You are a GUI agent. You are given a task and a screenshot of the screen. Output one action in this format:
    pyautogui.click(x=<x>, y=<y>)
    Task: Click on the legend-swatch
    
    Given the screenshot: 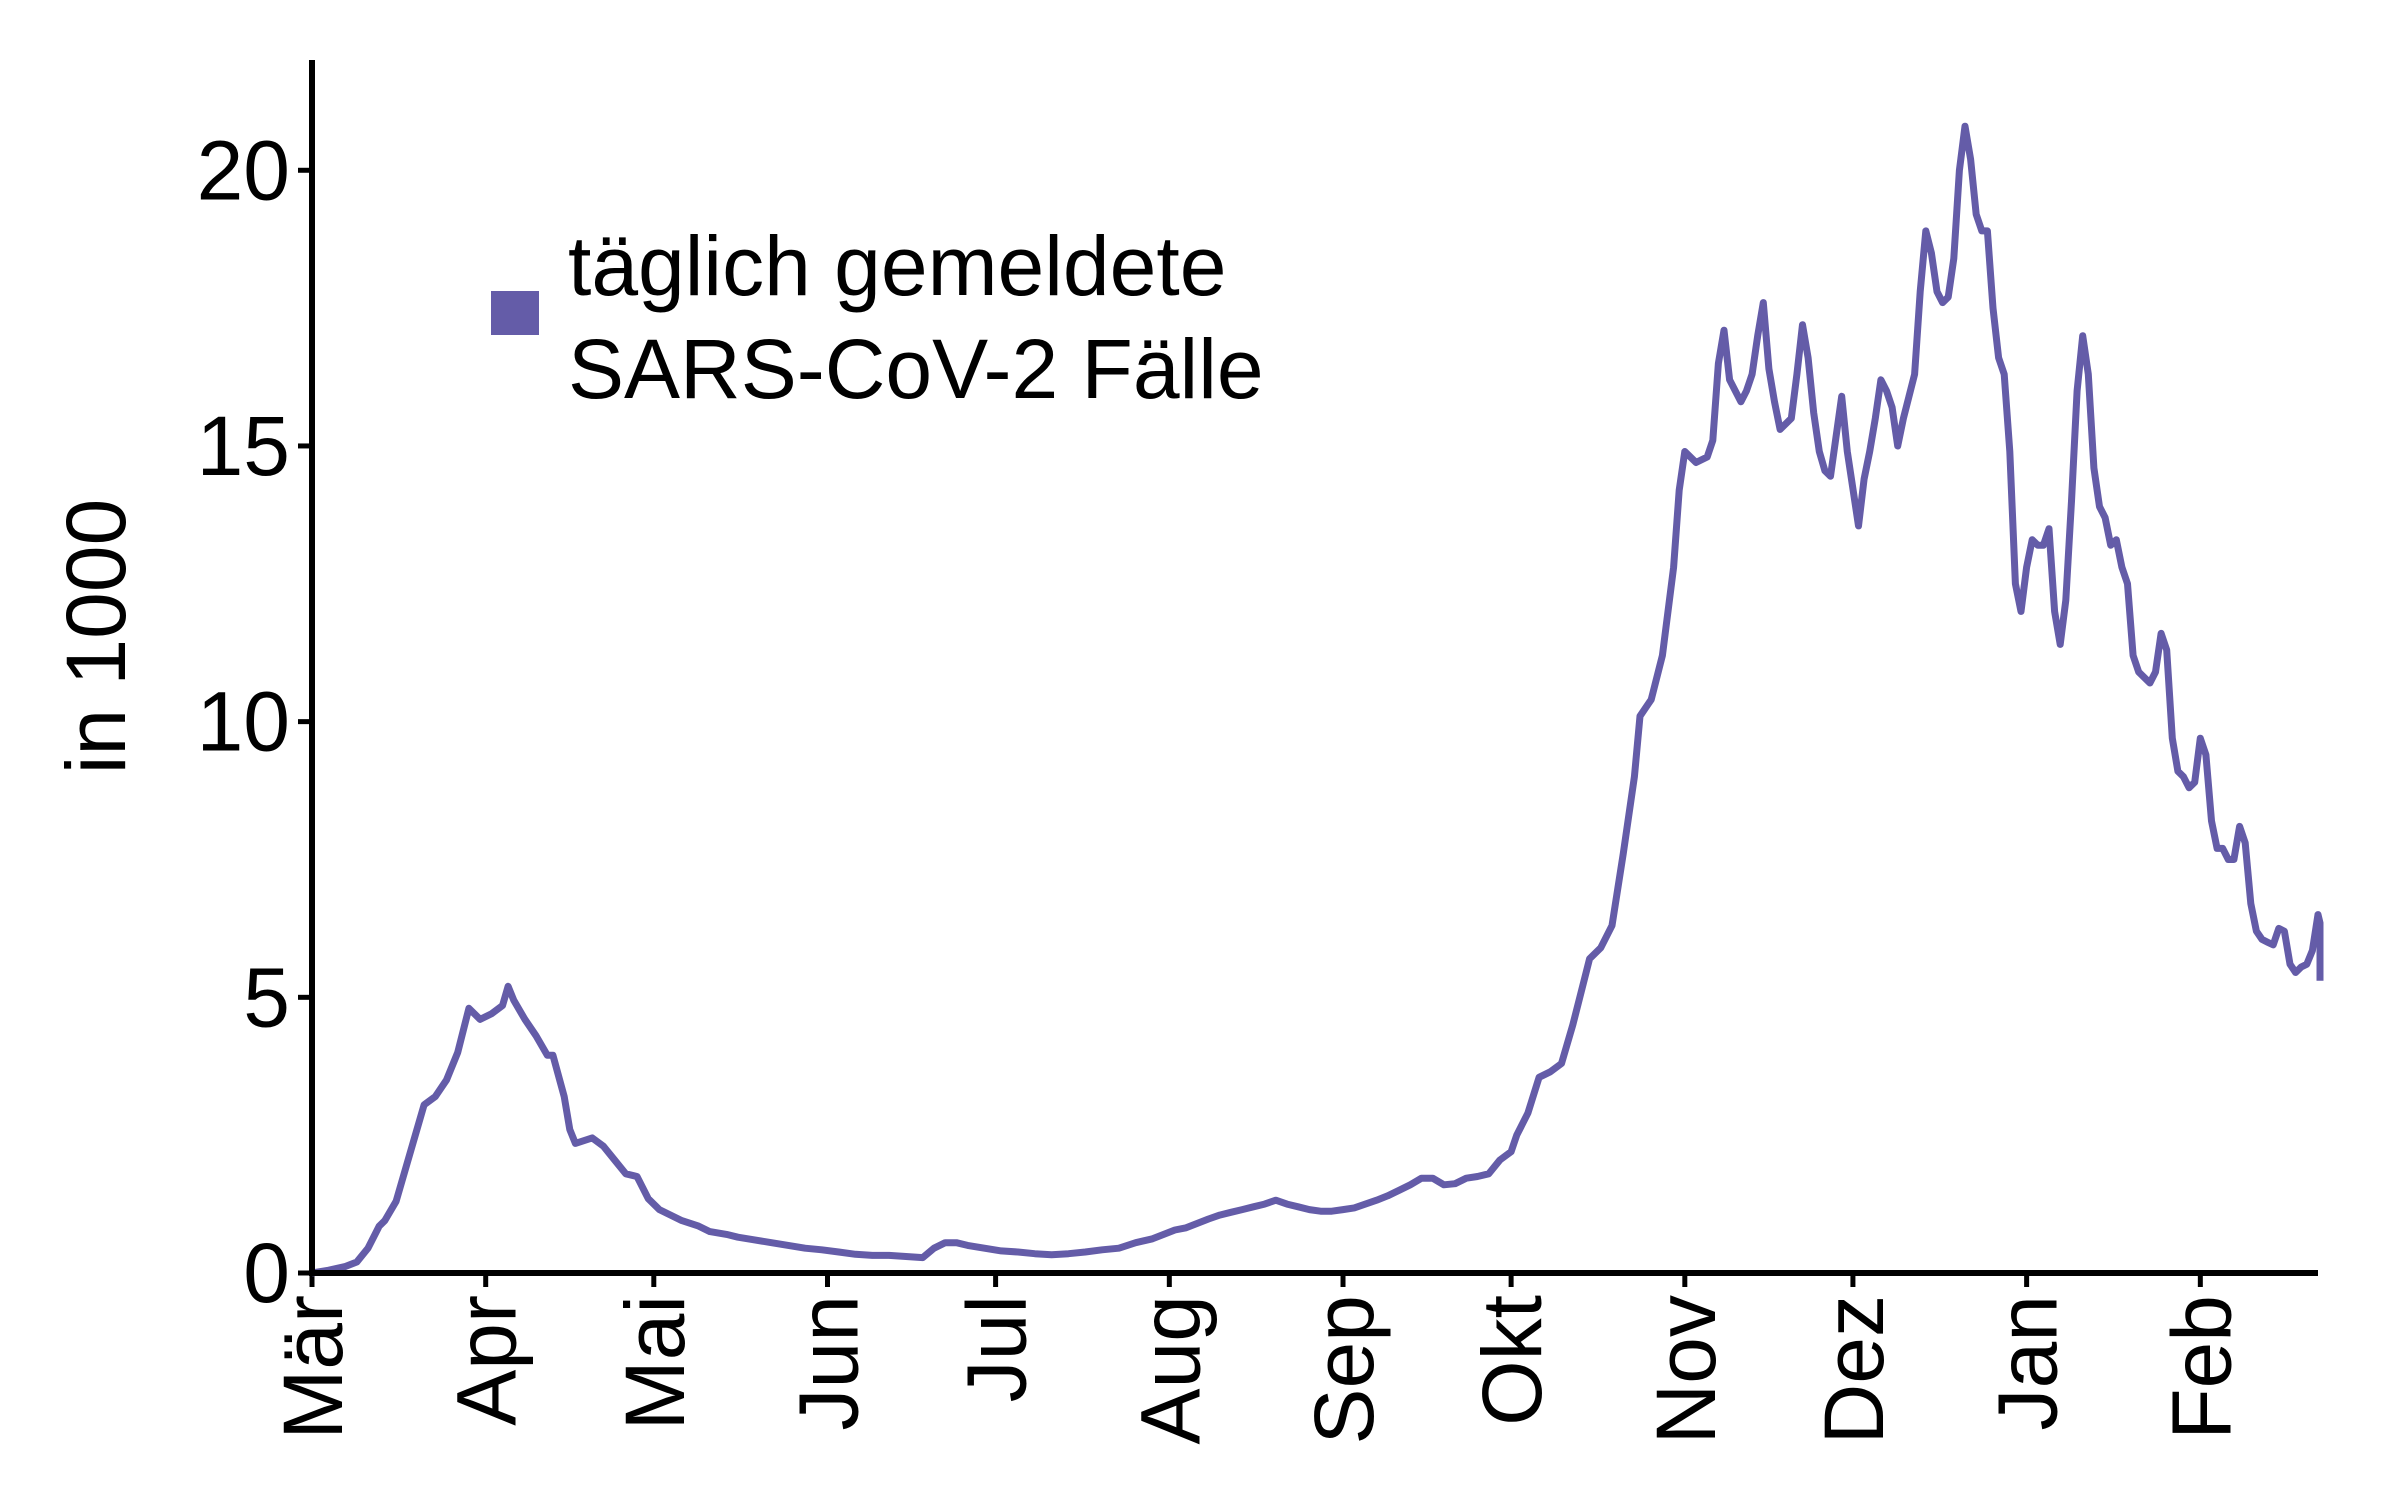 What is the action you would take?
    pyautogui.click(x=515, y=313)
    